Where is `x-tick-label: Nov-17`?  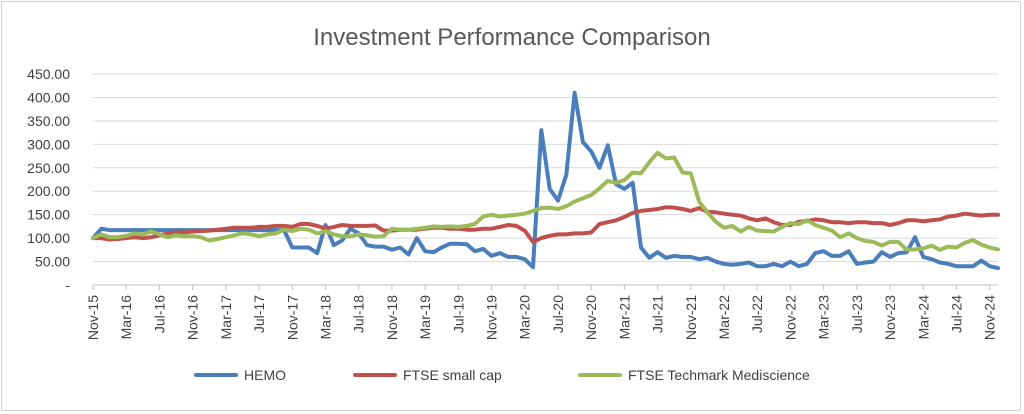
x-tick-label: Nov-17 is located at coordinates (292, 317).